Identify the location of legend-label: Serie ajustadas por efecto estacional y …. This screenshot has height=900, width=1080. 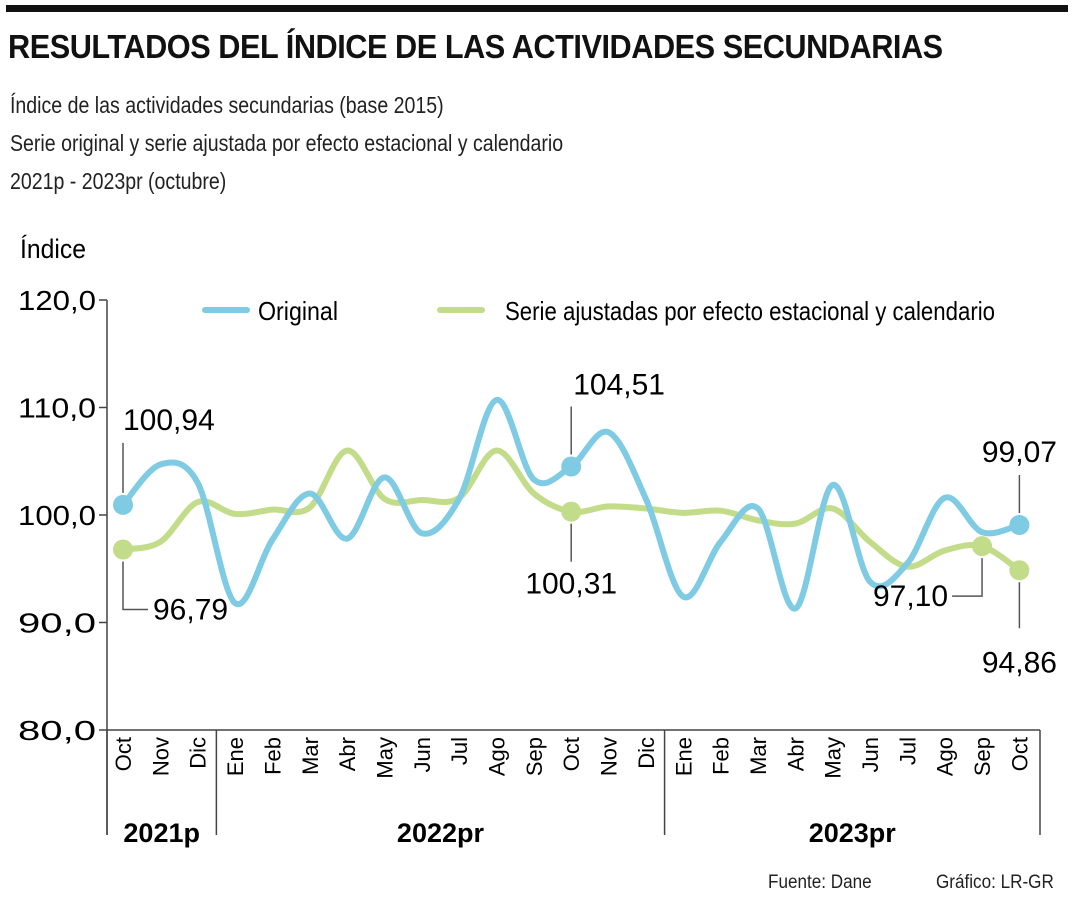
(750, 311).